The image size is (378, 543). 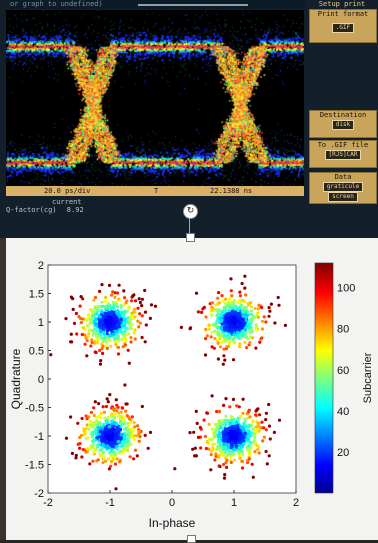 I want to click on screen-button: screen, so click(x=343, y=197).